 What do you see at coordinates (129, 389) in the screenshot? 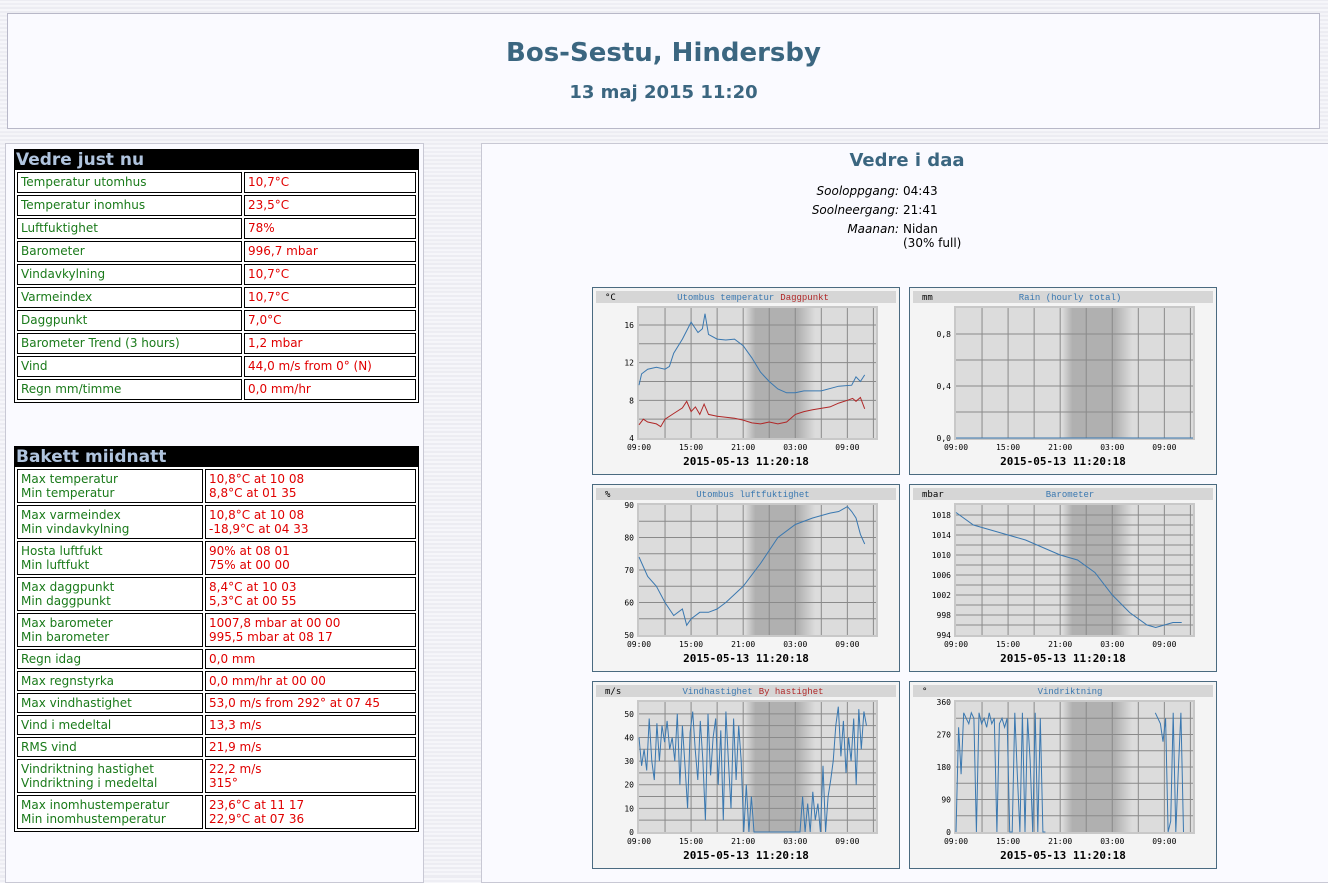
I see `row-label: Regn mm/timme` at bounding box center [129, 389].